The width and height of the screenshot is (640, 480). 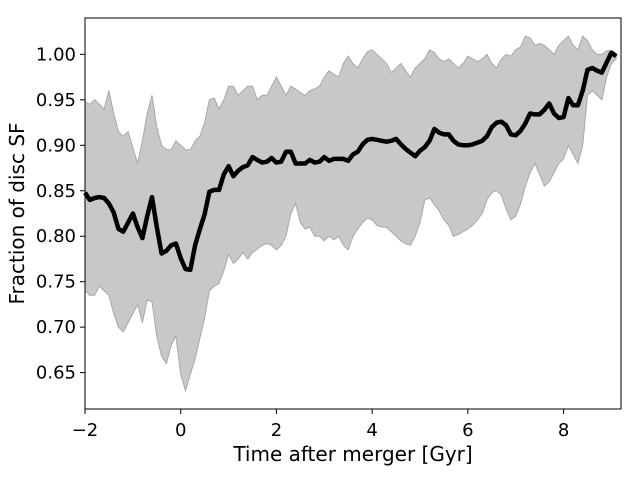 I want to click on x-tick-label: 2, so click(x=276, y=430).